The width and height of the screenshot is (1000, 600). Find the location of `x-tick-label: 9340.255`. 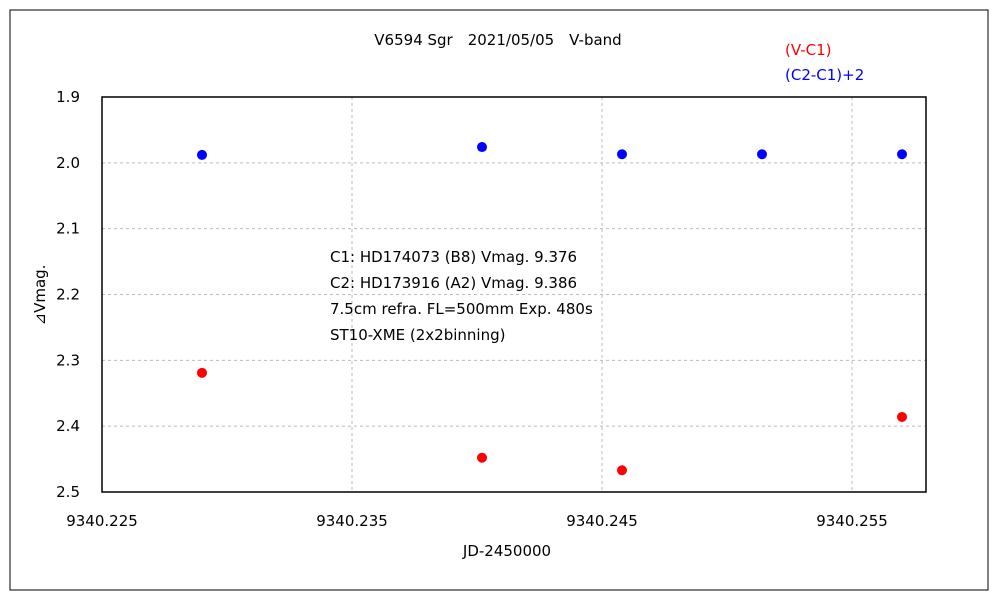

x-tick-label: 9340.255 is located at coordinates (852, 521).